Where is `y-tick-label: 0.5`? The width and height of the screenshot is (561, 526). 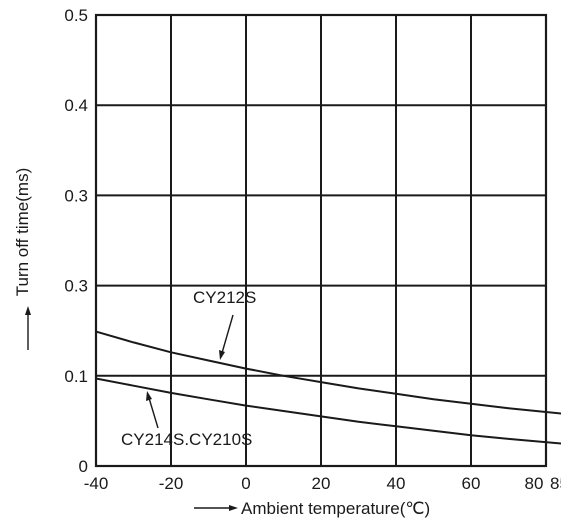
y-tick-label: 0.5 is located at coordinates (76, 15).